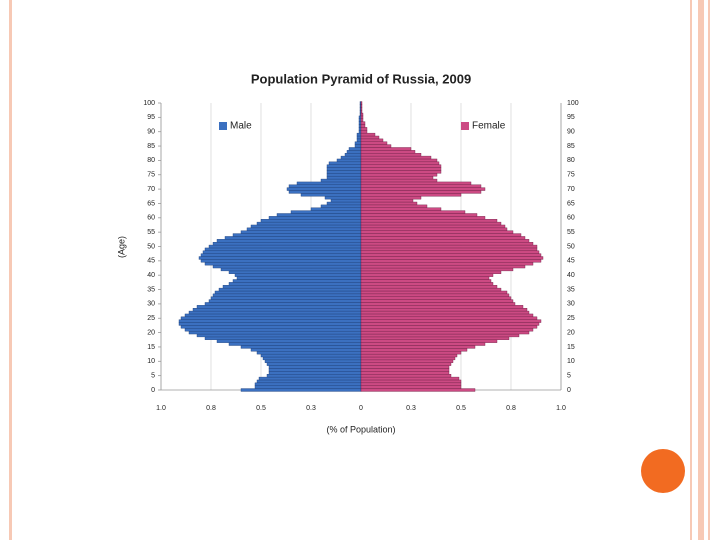  Describe the element at coordinates (571, 203) in the screenshot. I see `y-tick-label-right: 65` at that location.